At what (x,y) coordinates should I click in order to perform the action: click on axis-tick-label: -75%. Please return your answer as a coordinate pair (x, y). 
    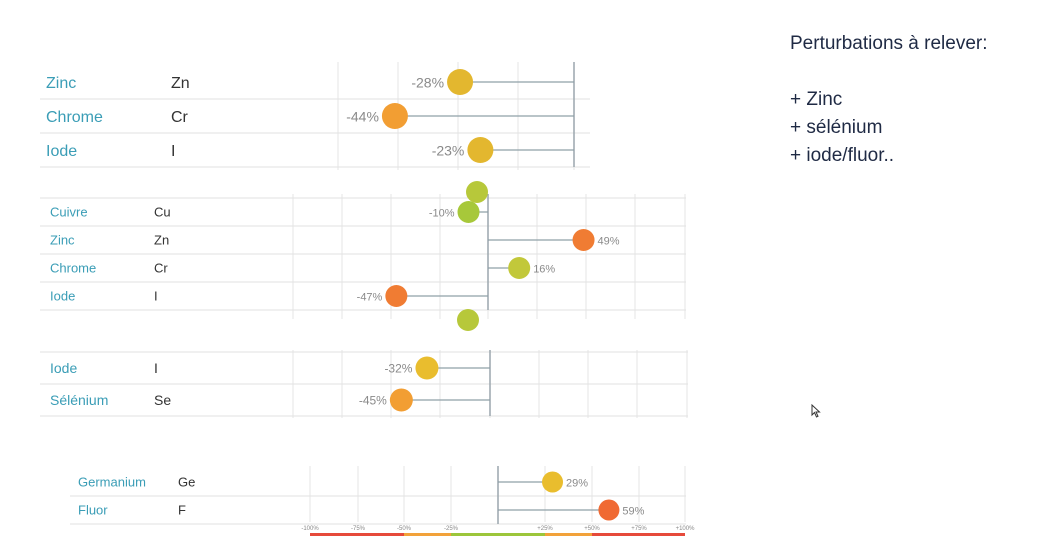
    Looking at the image, I should click on (358, 529).